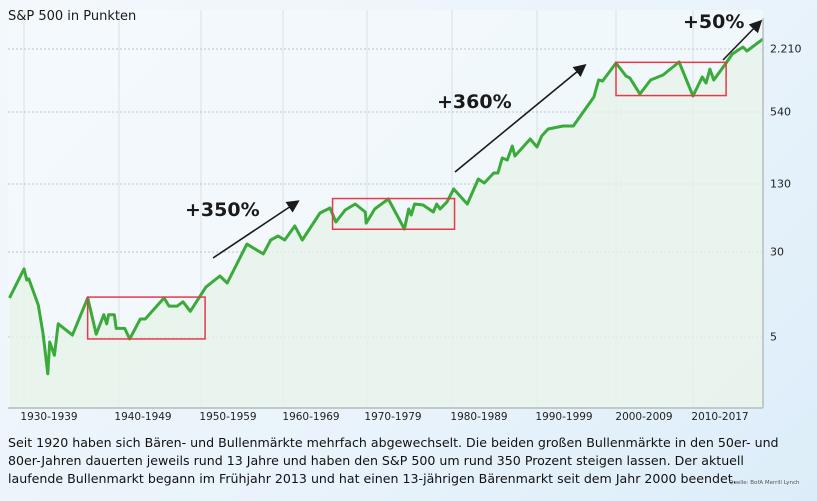 This screenshot has width=817, height=501. I want to click on source-note: Quelle: BofA Merrill Lynch, so click(764, 483).